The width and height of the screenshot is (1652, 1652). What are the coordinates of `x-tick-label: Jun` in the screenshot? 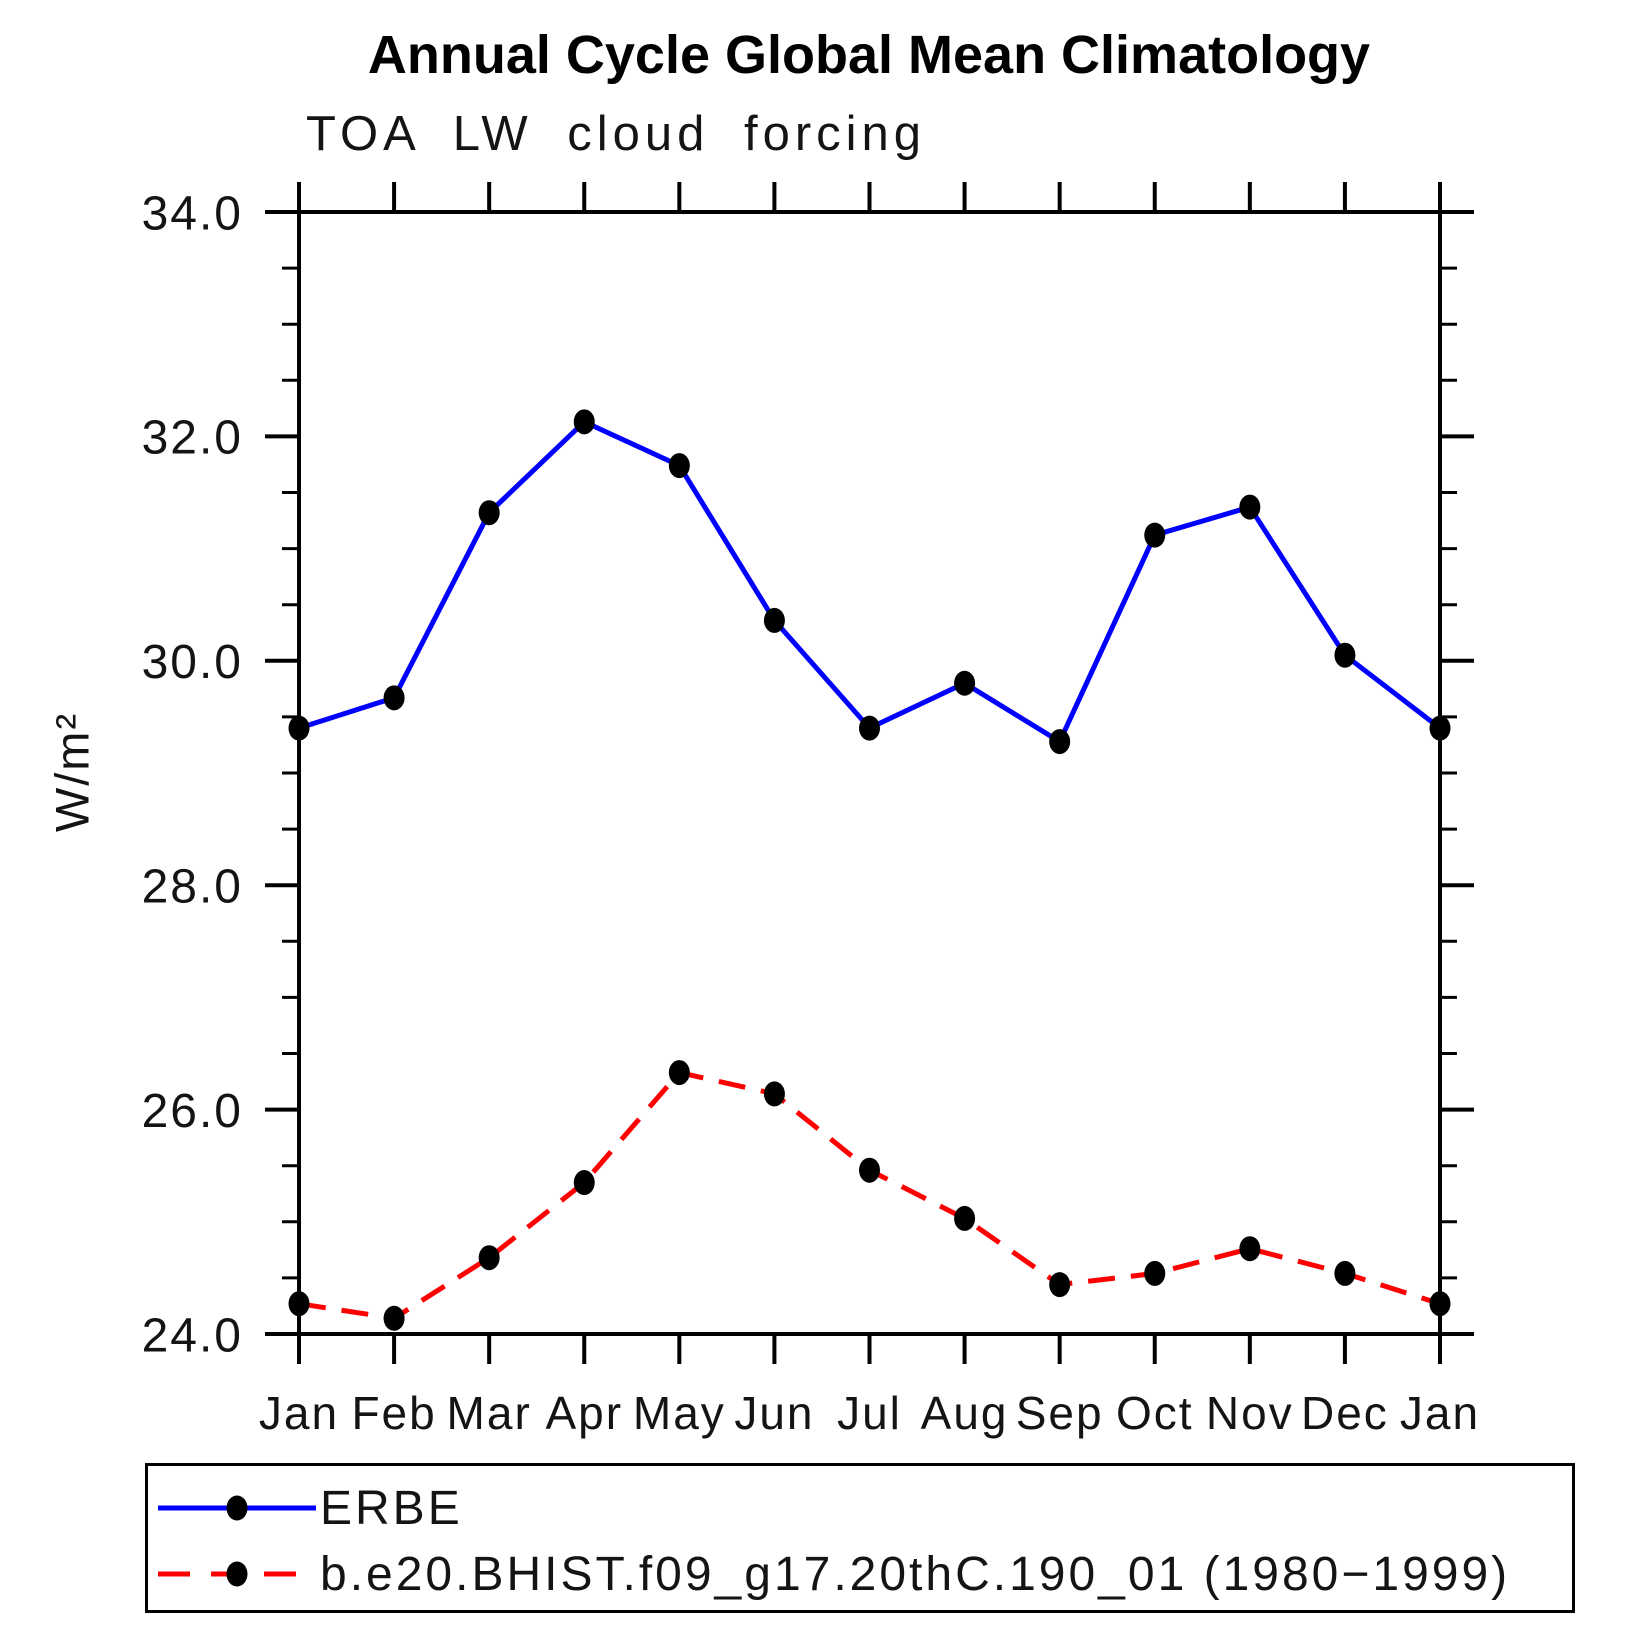 It's located at (774, 1413).